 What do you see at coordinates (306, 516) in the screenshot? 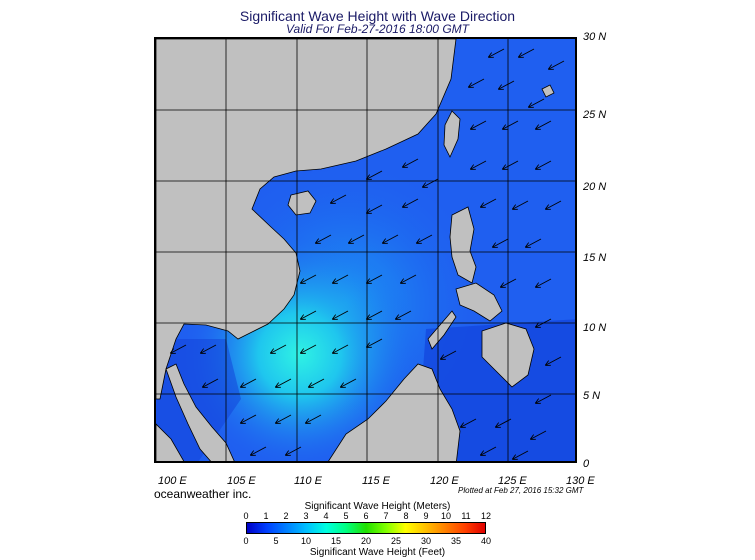
I see `legend-meter-tick: 3` at bounding box center [306, 516].